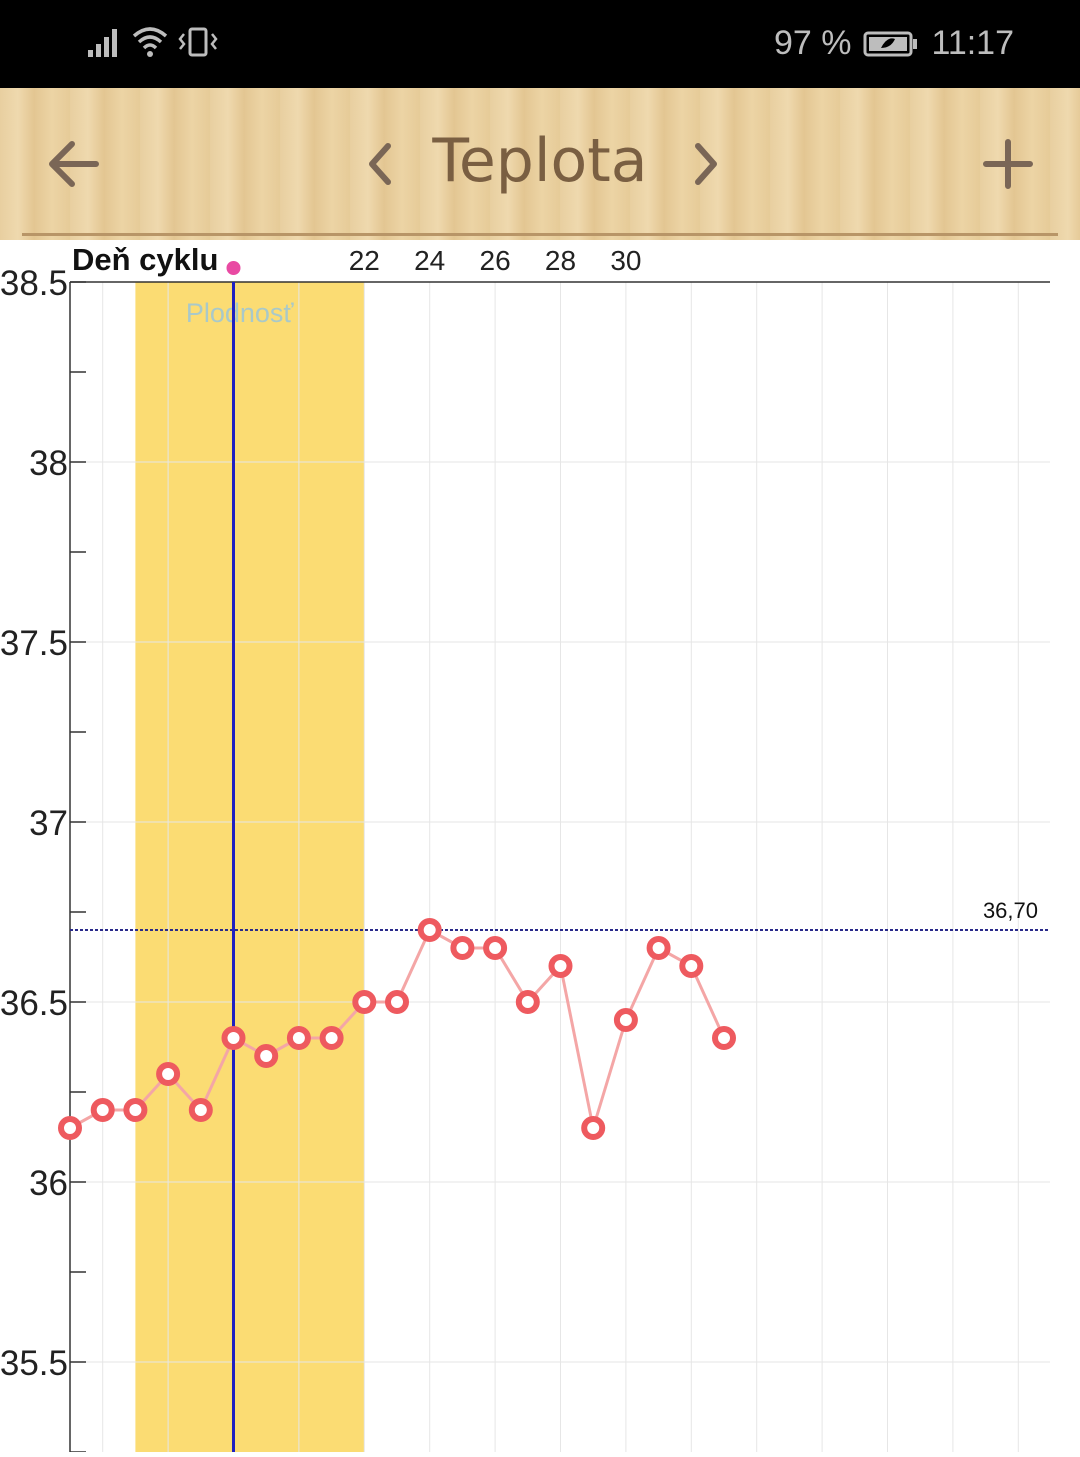 This screenshot has width=1080, height=1457. What do you see at coordinates (540, 161) in the screenshot?
I see `page-title: Teplota` at bounding box center [540, 161].